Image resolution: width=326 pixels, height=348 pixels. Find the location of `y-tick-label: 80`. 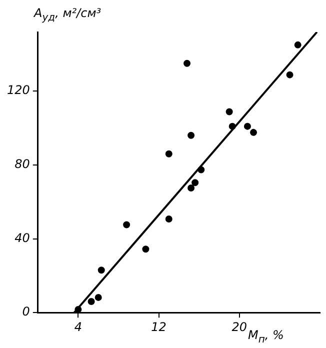

y-tick-label: 80 is located at coordinates (22, 164).